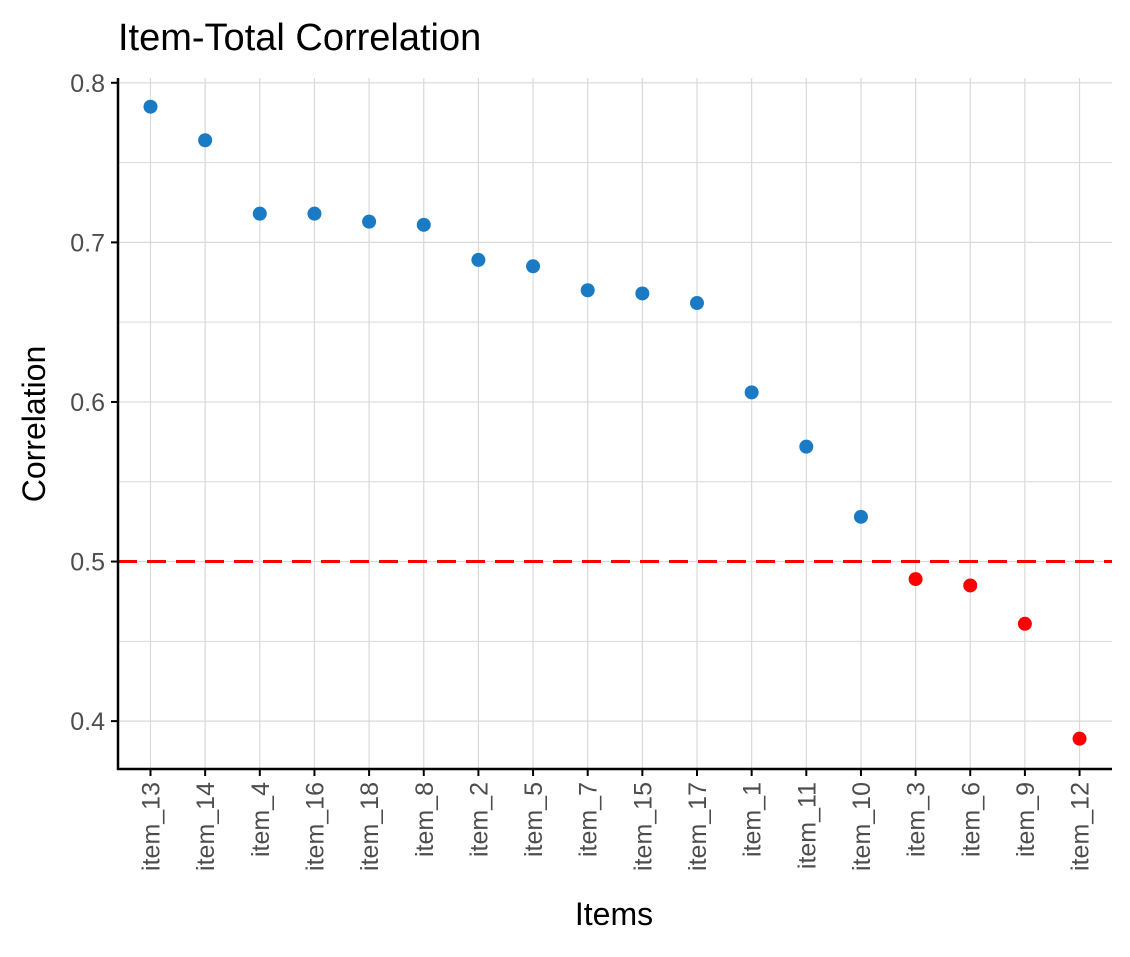 The width and height of the screenshot is (1130, 957). Describe the element at coordinates (614, 914) in the screenshot. I see `x-axis-label: Items` at that location.